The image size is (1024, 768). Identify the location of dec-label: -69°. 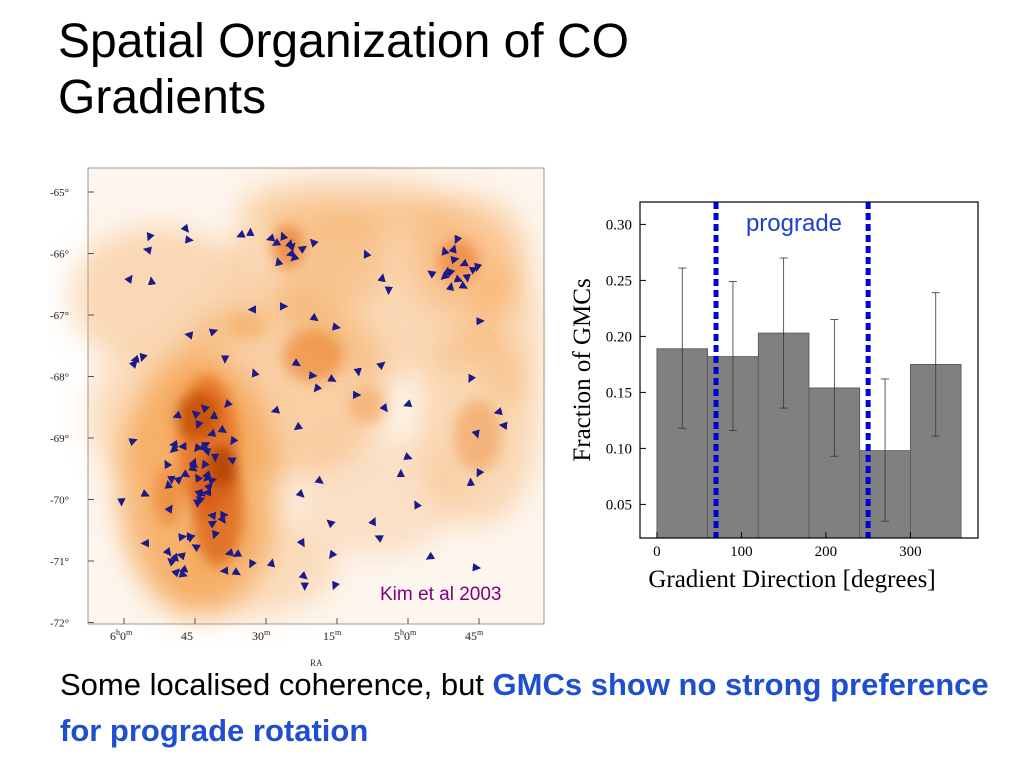
(59, 439).